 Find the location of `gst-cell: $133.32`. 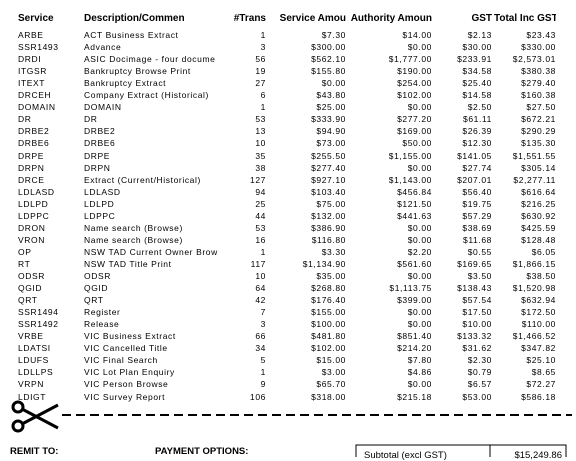

gst-cell: $133.32 is located at coordinates (474, 336).